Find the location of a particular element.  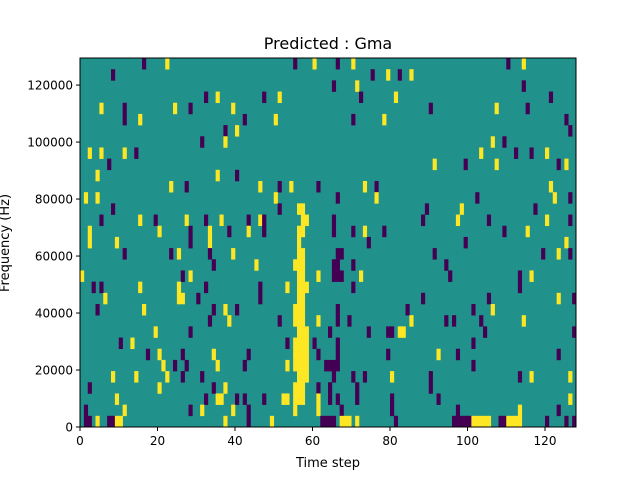

x-tick-label: 100 is located at coordinates (467, 441).